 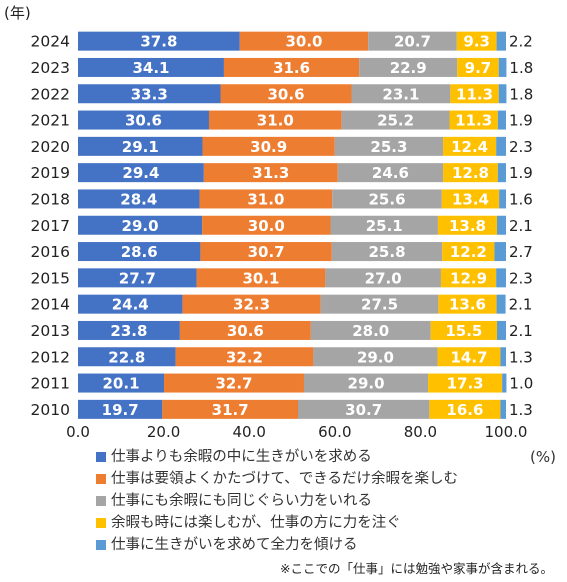 I want to click on data-label: 1.8, so click(x=521, y=68).